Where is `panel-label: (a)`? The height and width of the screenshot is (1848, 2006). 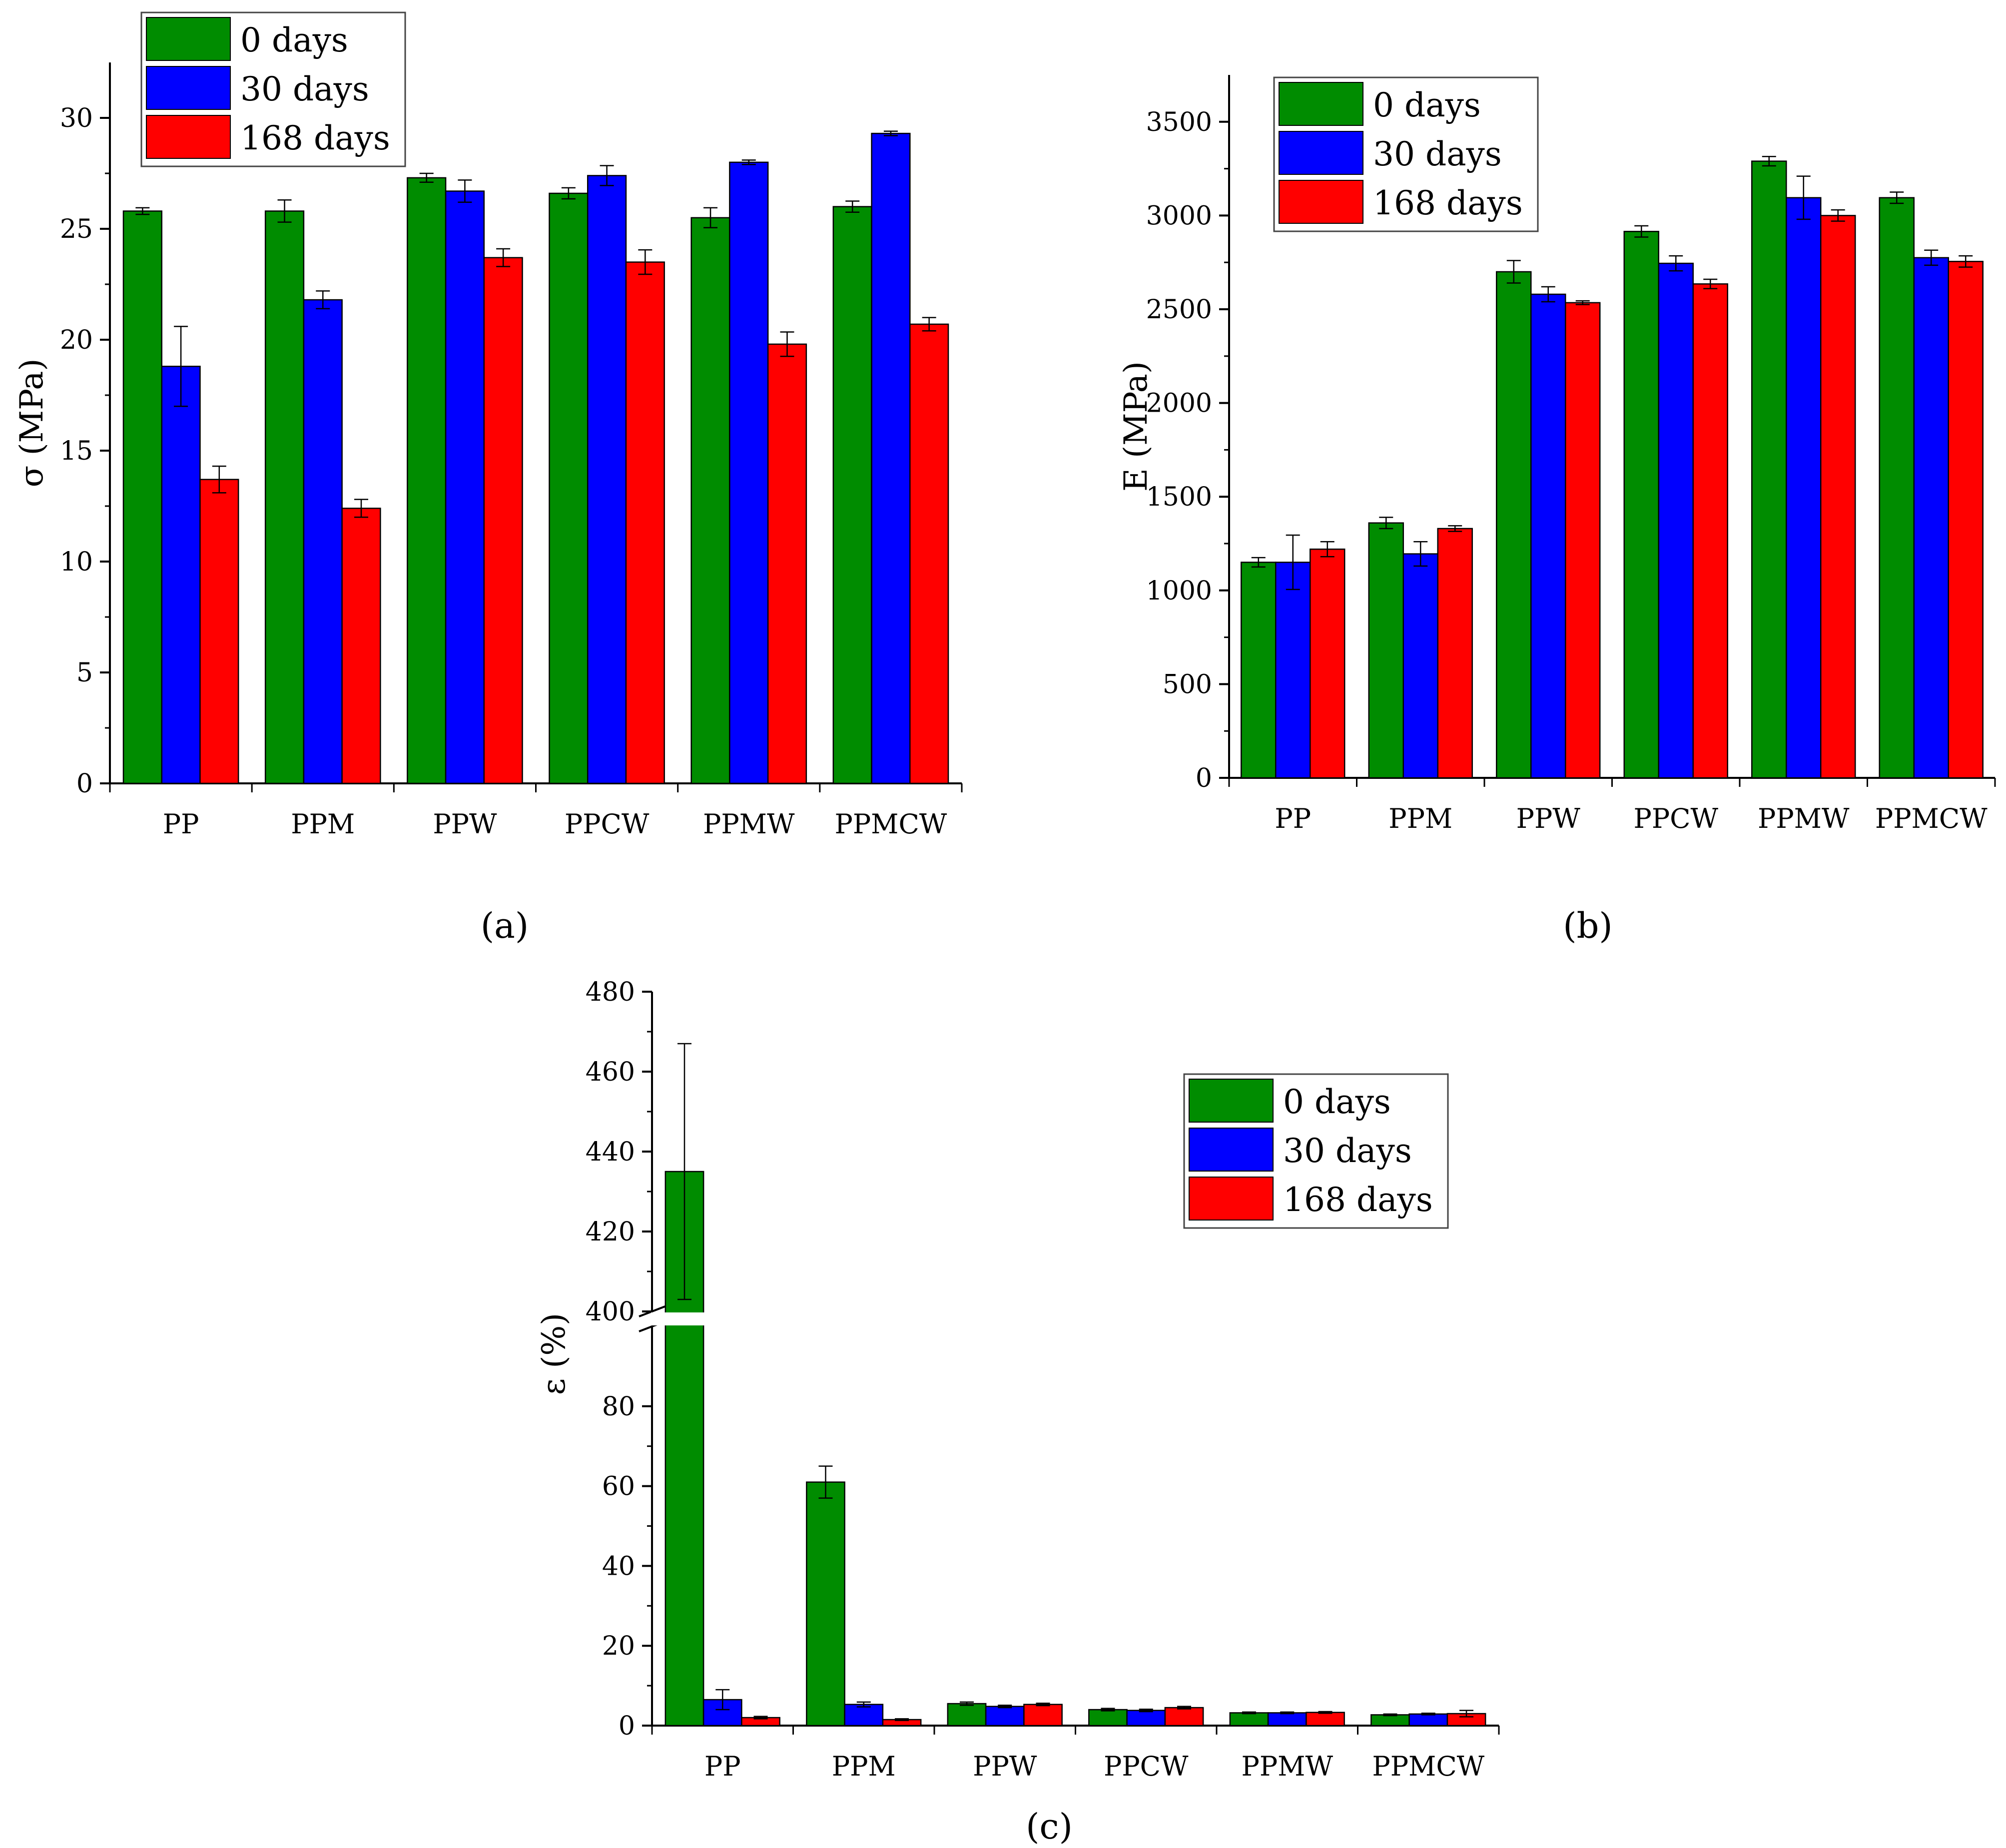 panel-label: (a) is located at coordinates (505, 925).